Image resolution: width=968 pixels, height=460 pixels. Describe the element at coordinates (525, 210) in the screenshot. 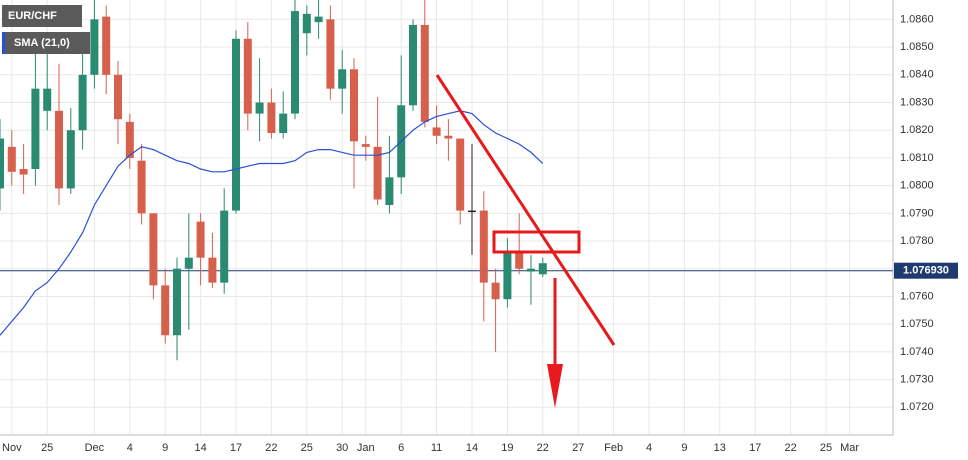

I see `trend-line` at that location.